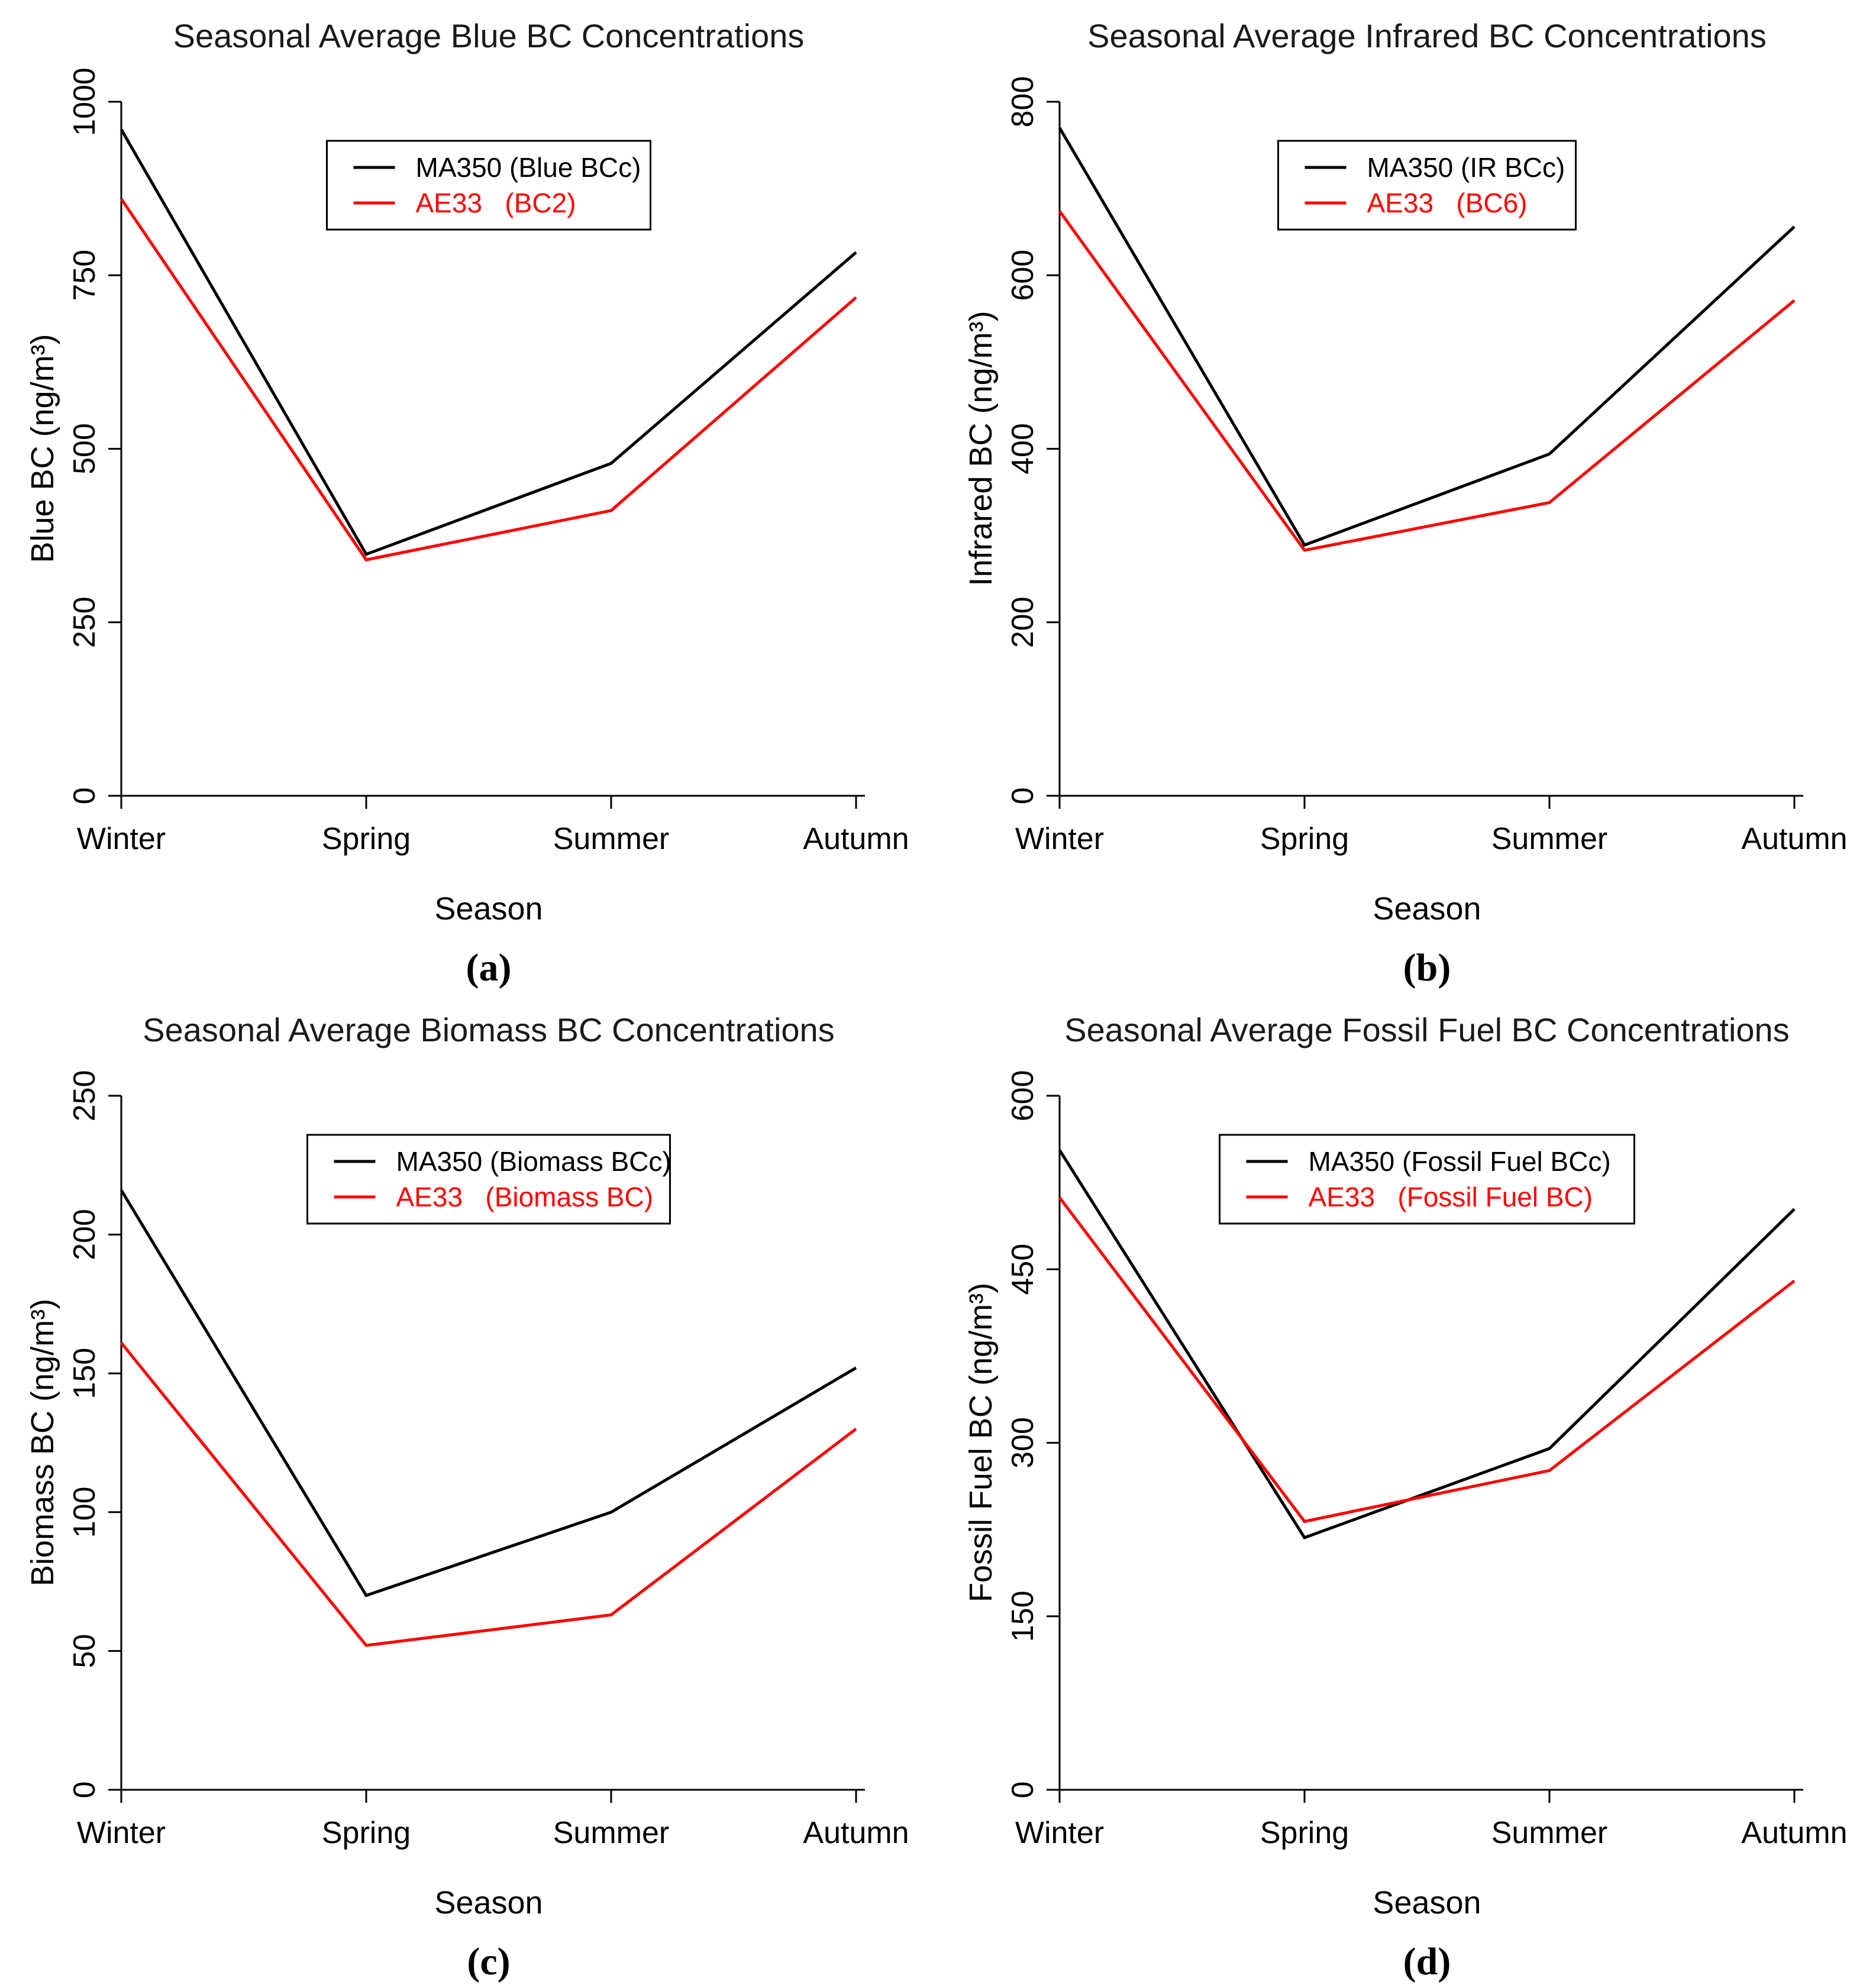  I want to click on panel-caption: (a), so click(489, 967).